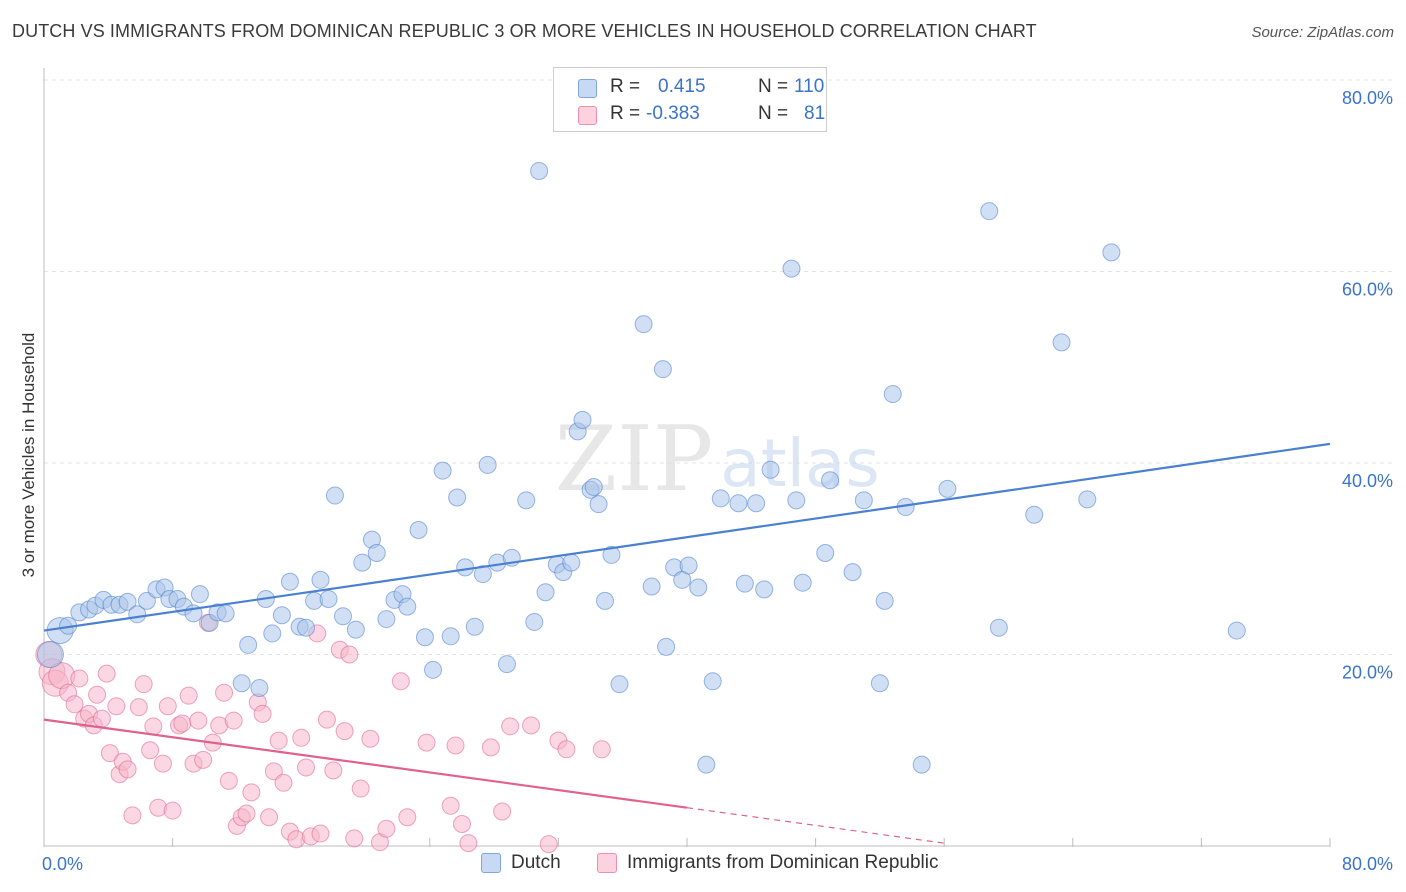  Describe the element at coordinates (365, 763) in the screenshot. I see `immigrants-trend-line` at that location.